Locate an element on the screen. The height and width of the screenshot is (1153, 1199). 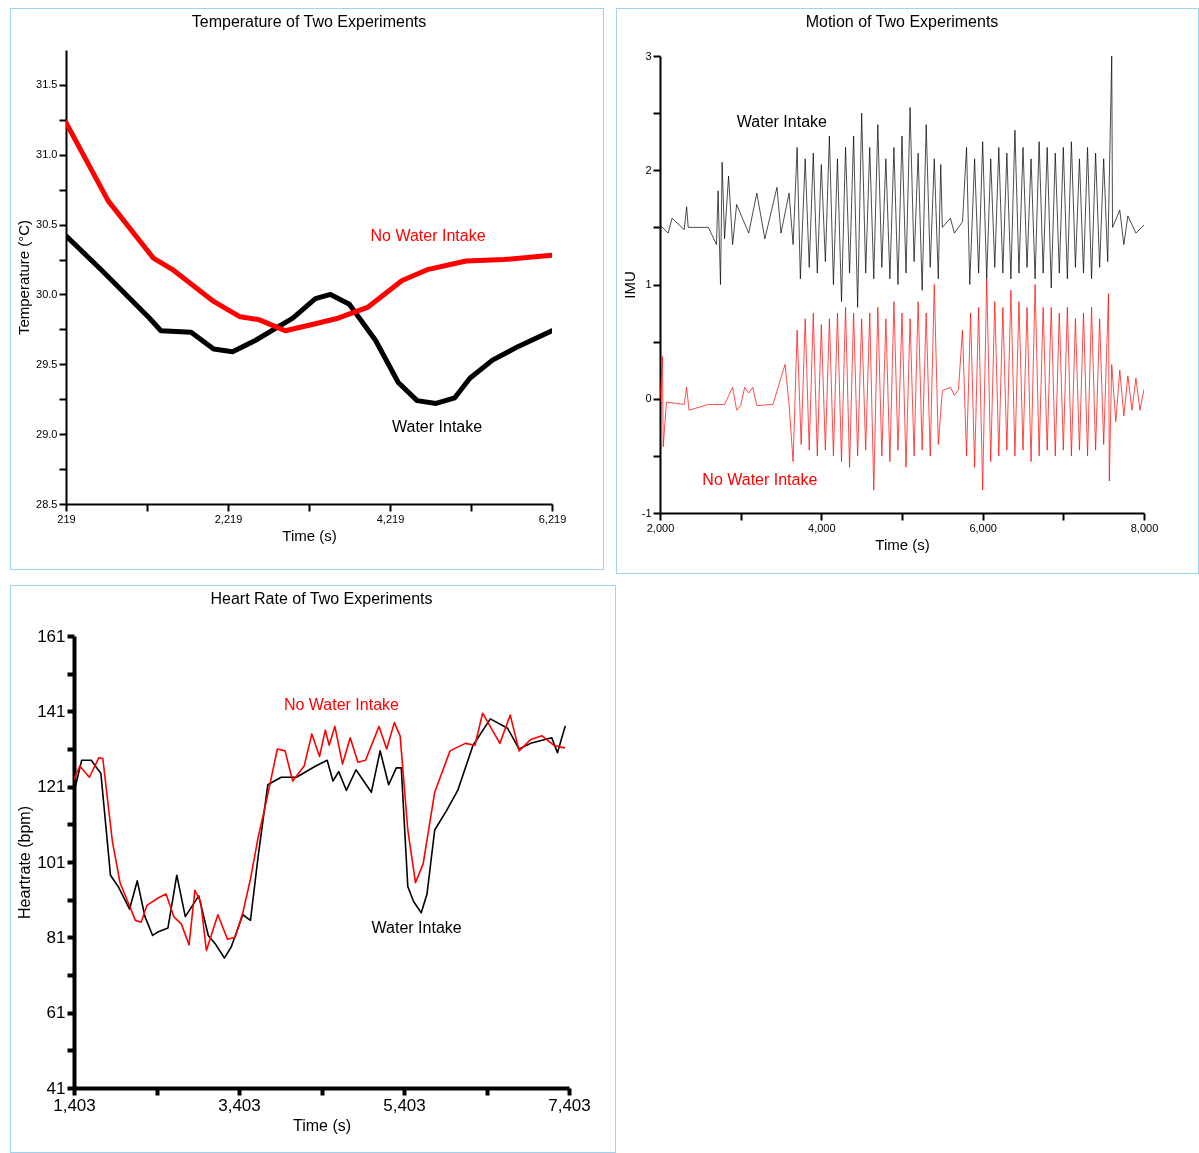
y-tick-label: 30.5 is located at coordinates (47, 224).